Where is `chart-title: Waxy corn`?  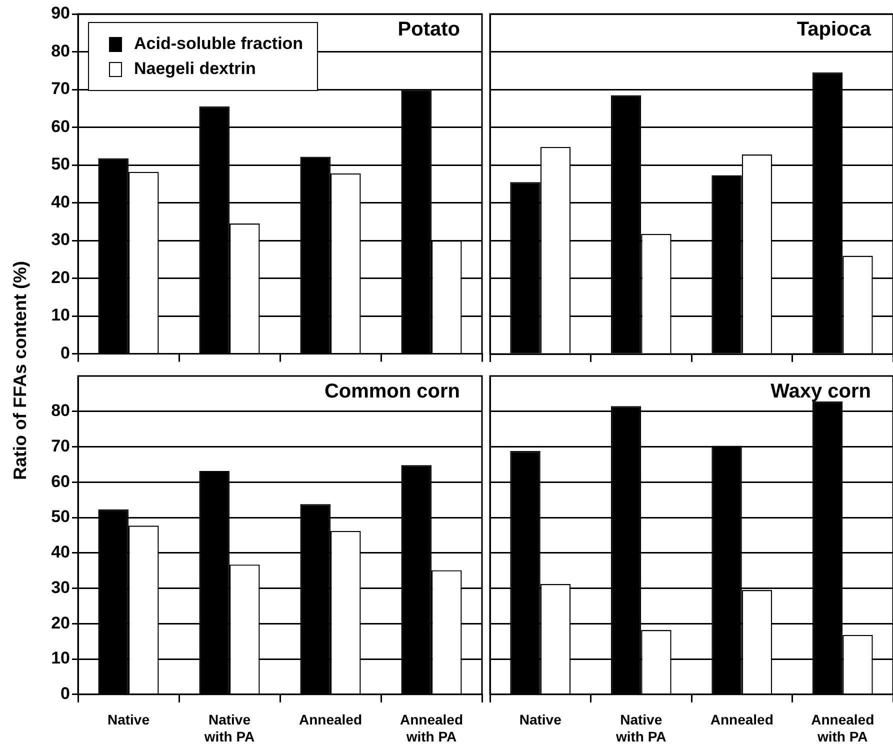 chart-title: Waxy corn is located at coordinates (820, 391).